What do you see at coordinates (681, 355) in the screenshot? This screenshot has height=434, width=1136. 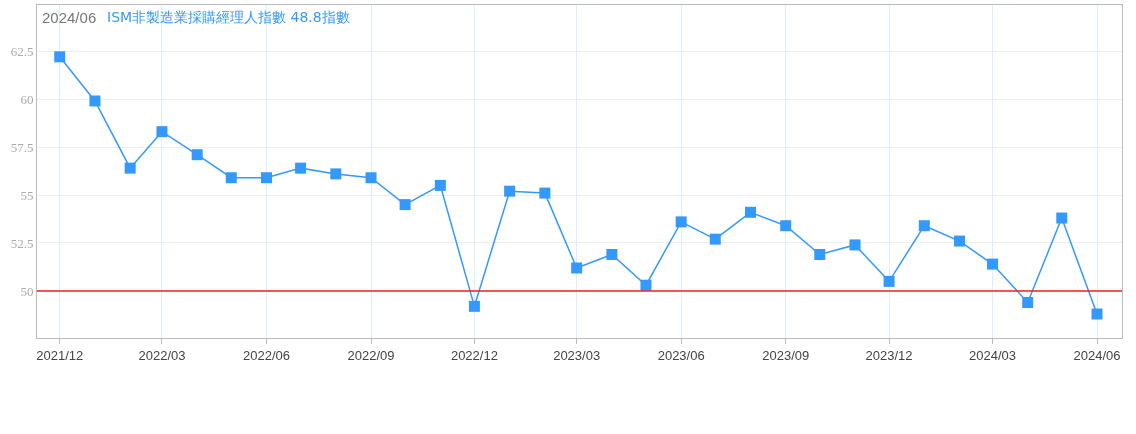 I see `x-tick-label: 2023/06` at bounding box center [681, 355].